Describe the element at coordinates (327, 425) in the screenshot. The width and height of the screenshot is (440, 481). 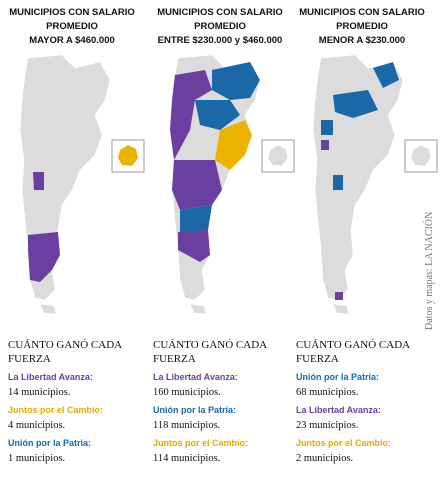
I see `municipality-count: 23 municipios.` at that location.